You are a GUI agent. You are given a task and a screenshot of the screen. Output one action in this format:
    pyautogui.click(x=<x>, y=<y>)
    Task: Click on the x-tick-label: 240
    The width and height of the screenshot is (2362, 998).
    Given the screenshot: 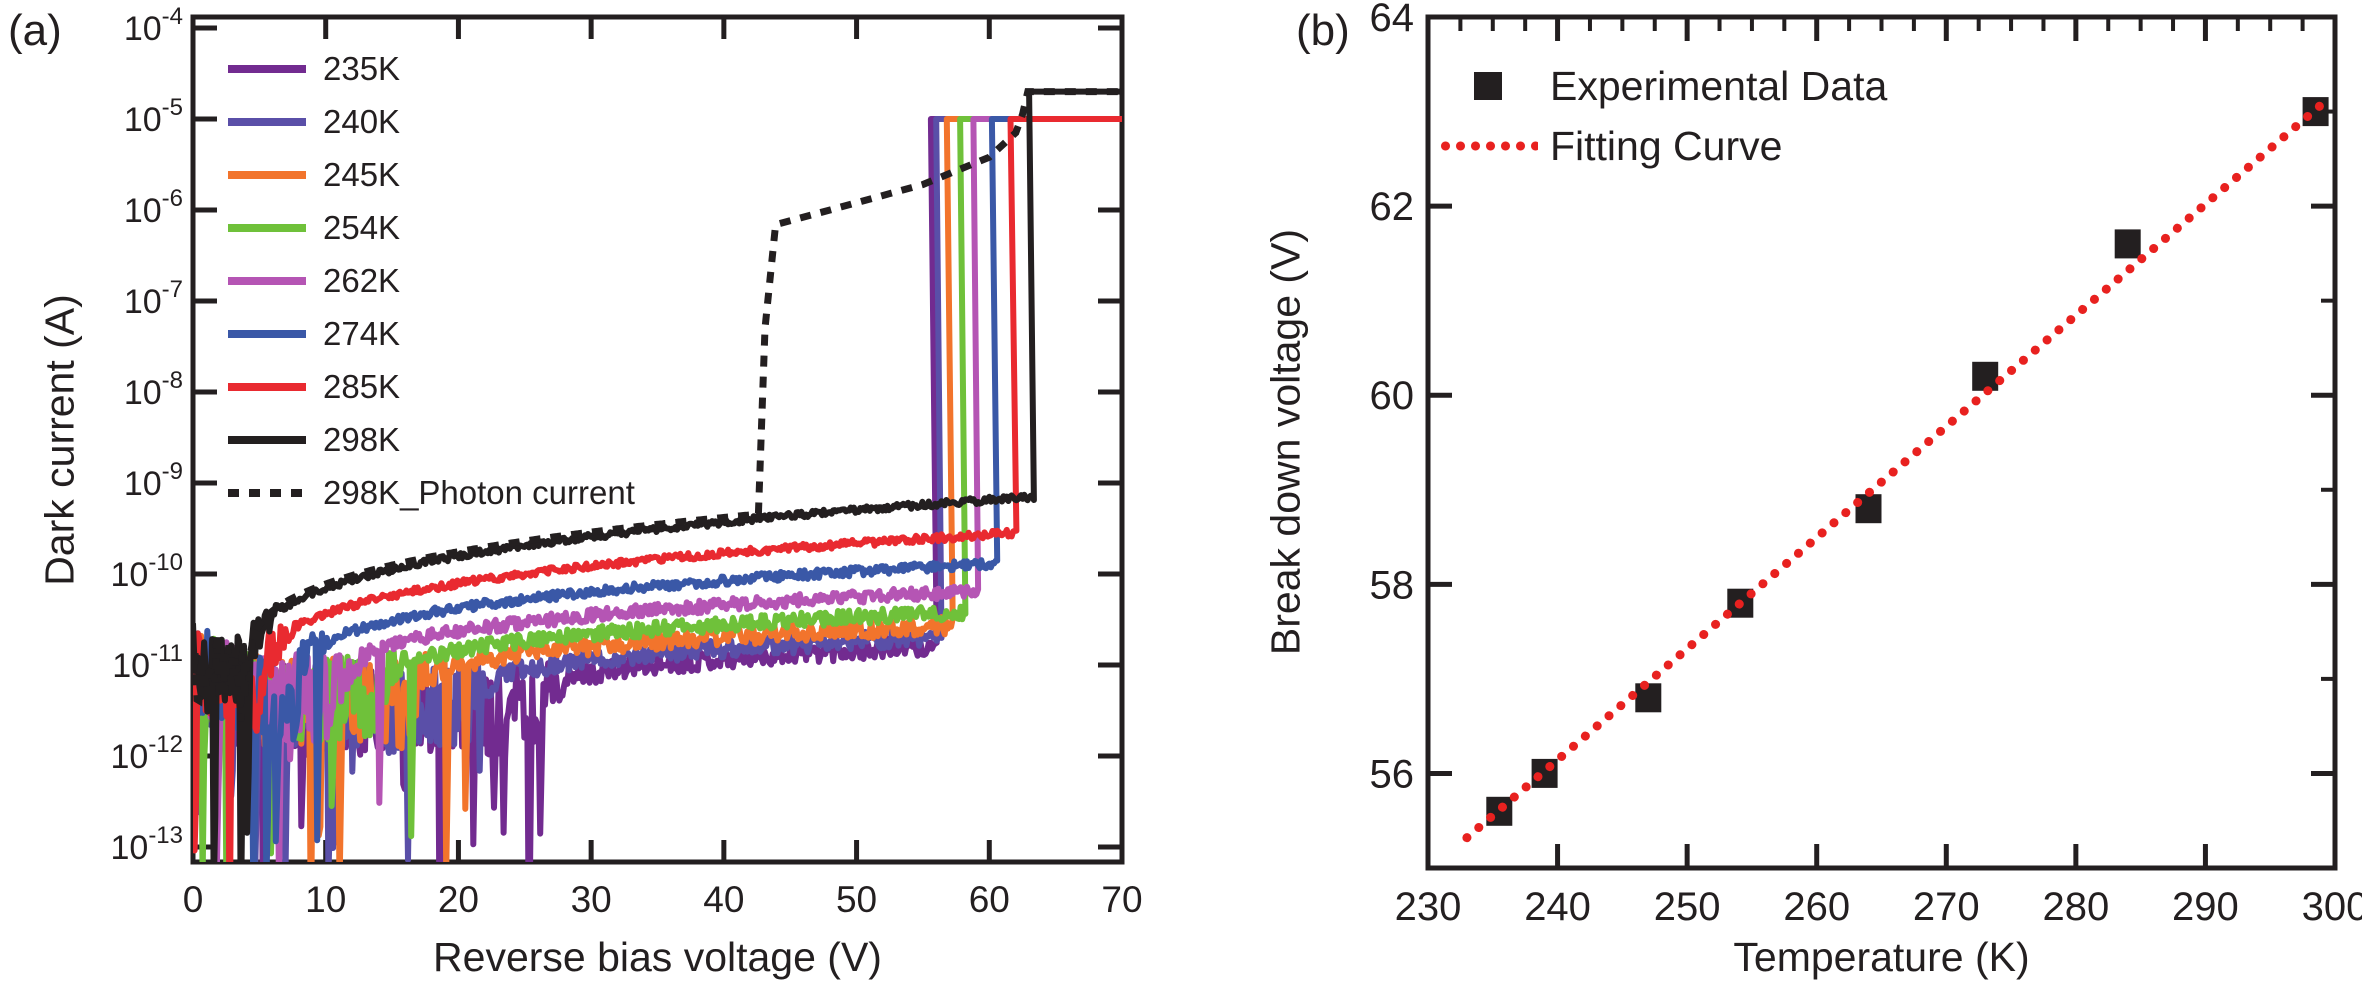 What is the action you would take?
    pyautogui.click(x=1557, y=907)
    